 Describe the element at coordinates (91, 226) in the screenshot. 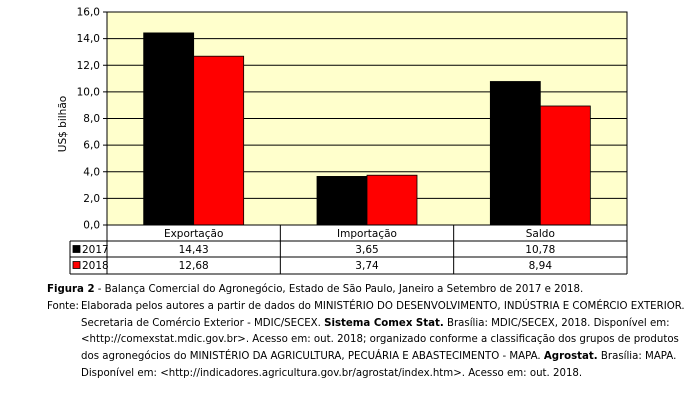

I see `y-tick-label: 0,0` at that location.